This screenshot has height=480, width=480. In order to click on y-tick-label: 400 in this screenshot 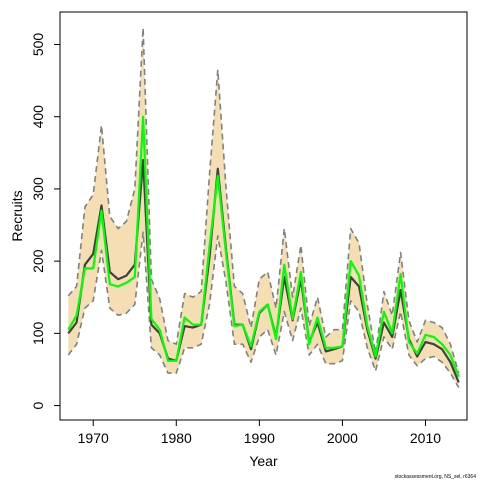, I will do `click(38, 117)`.